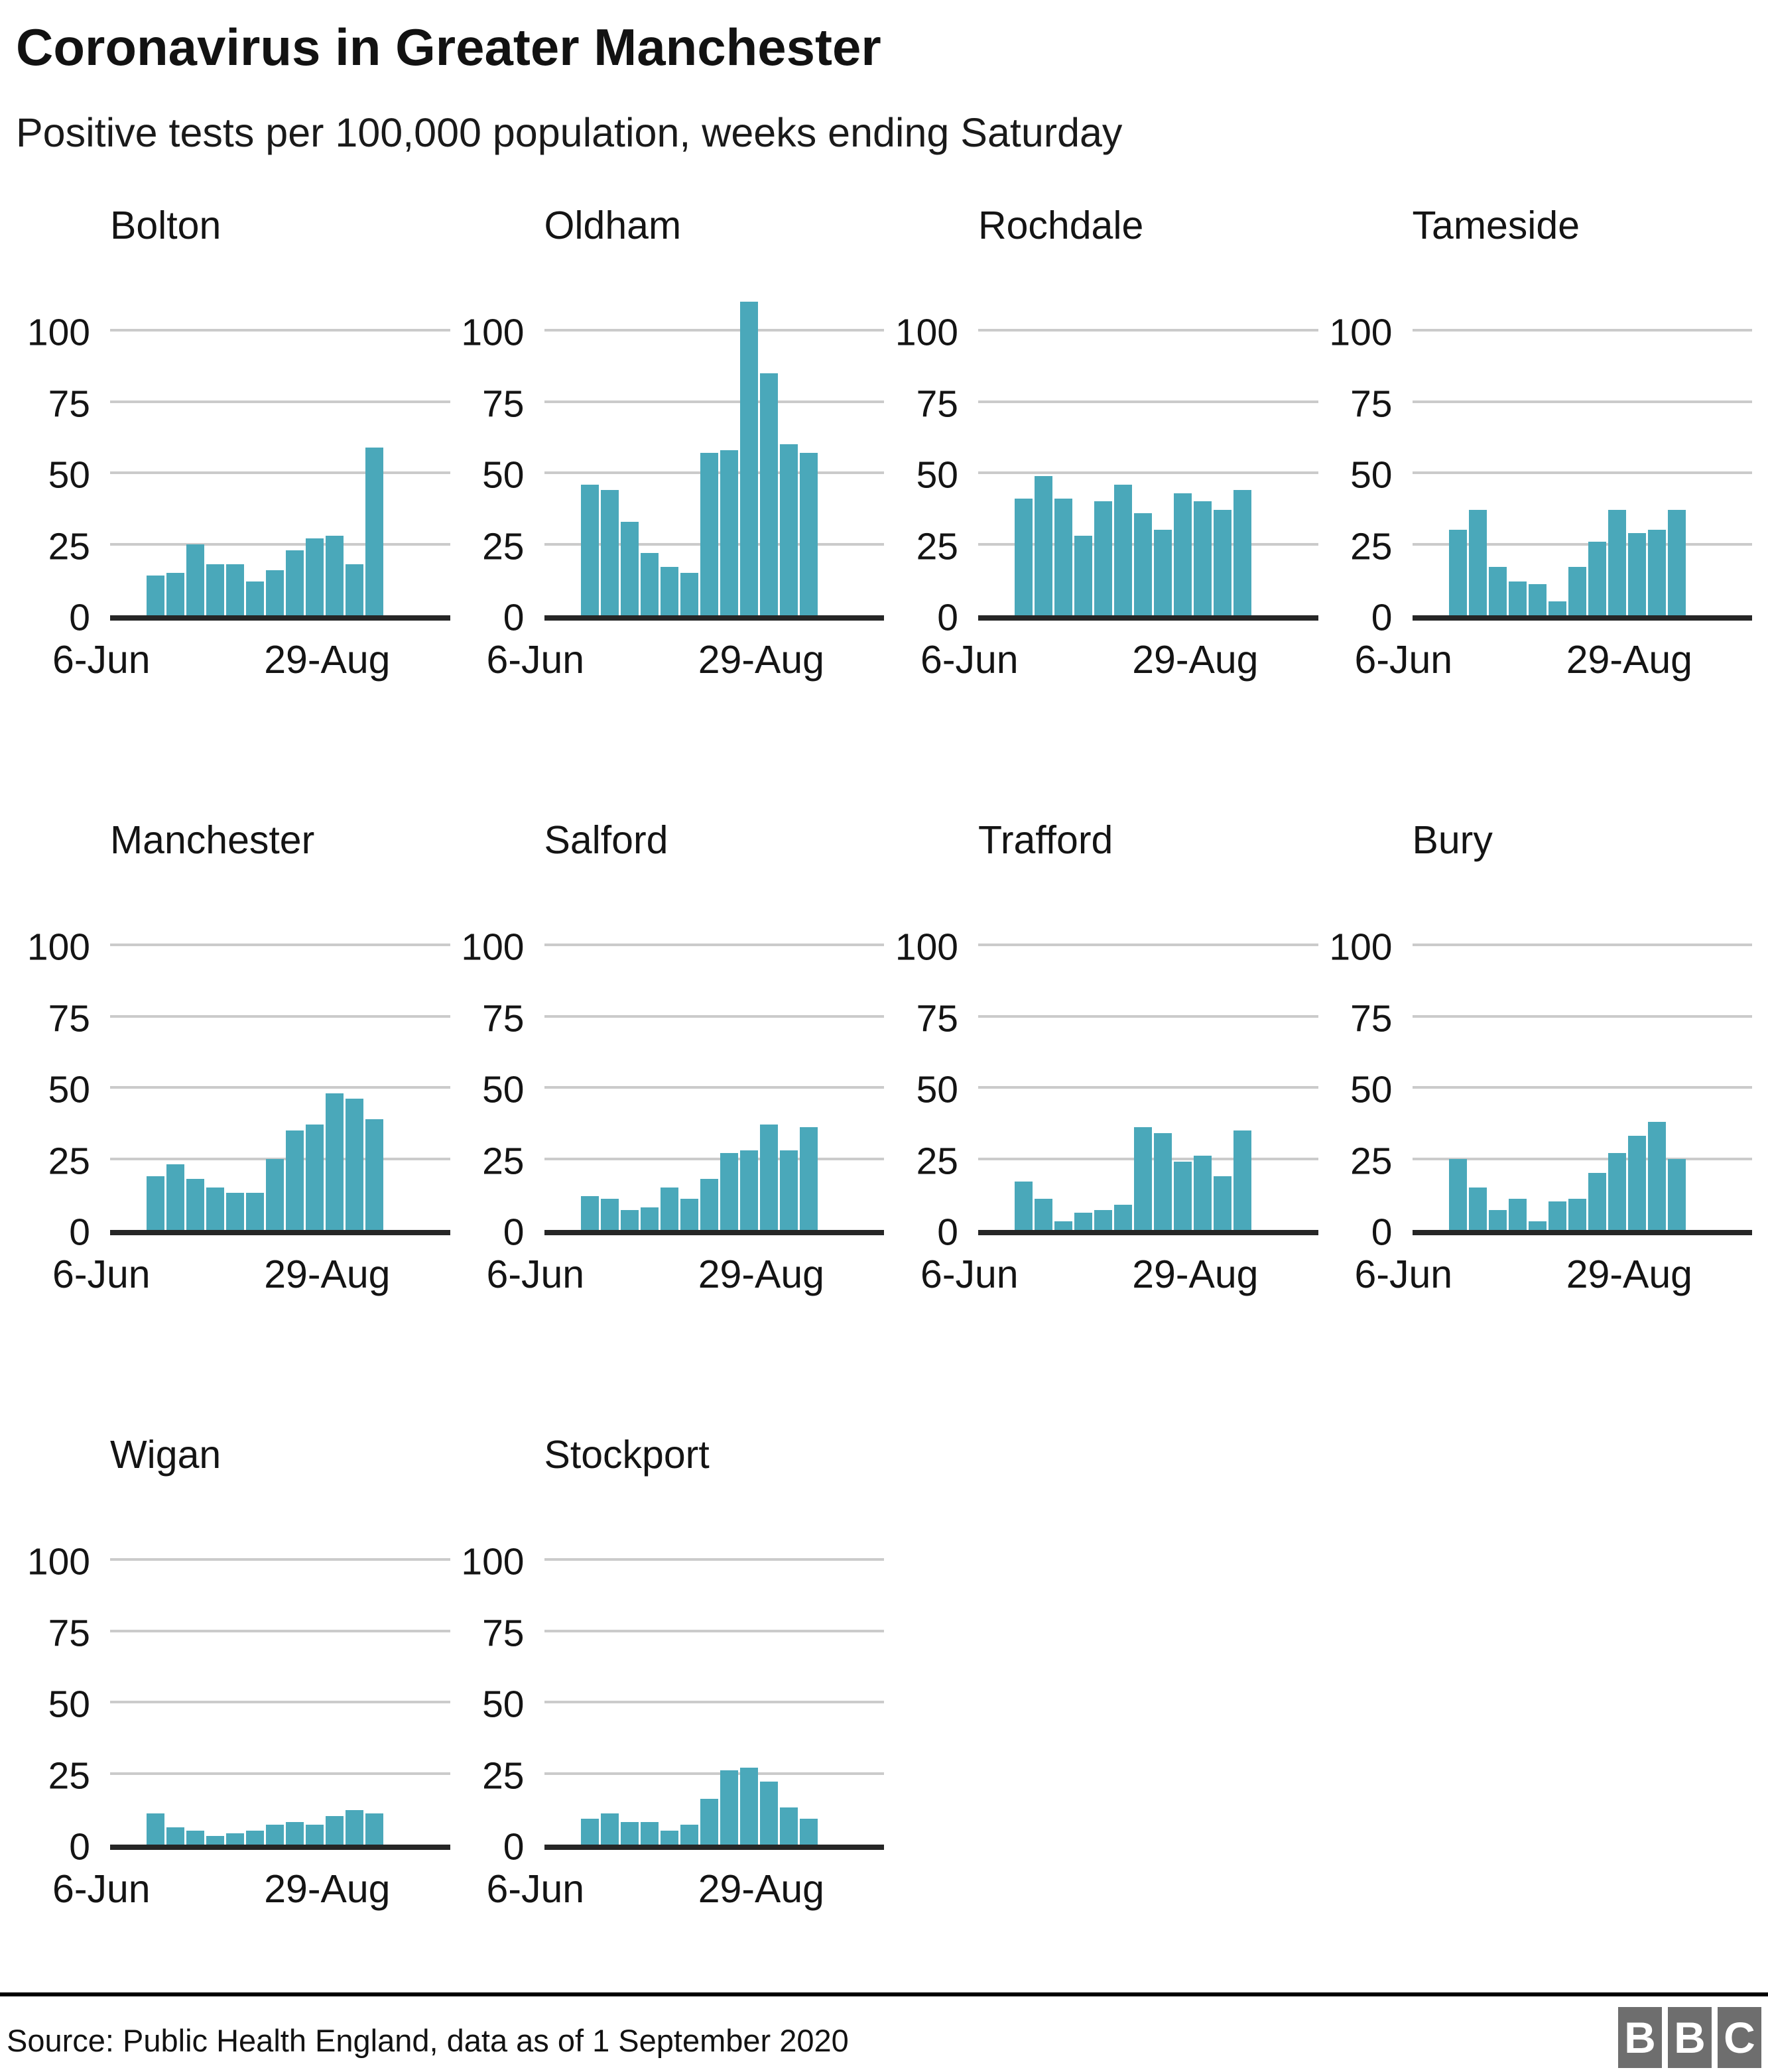 This screenshot has width=1768, height=2072. I want to click on chart-bury: Bury 0 25 50 75 100 6-Jun 29-Aug, so click(1535, 1057).